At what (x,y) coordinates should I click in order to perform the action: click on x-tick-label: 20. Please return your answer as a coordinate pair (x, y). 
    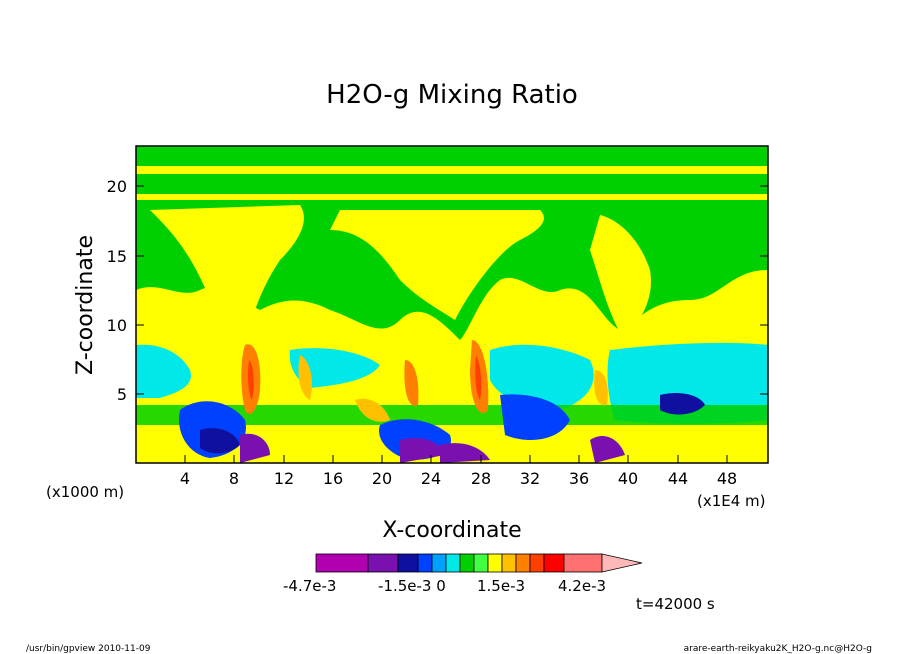
    Looking at the image, I should click on (382, 478).